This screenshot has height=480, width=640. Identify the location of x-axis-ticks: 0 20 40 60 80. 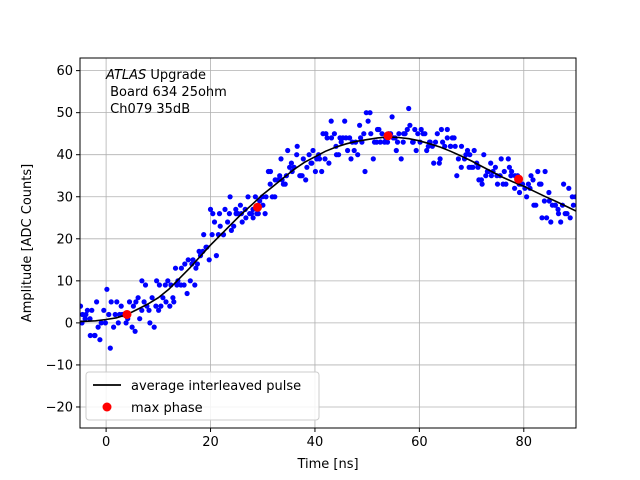
(317, 439).